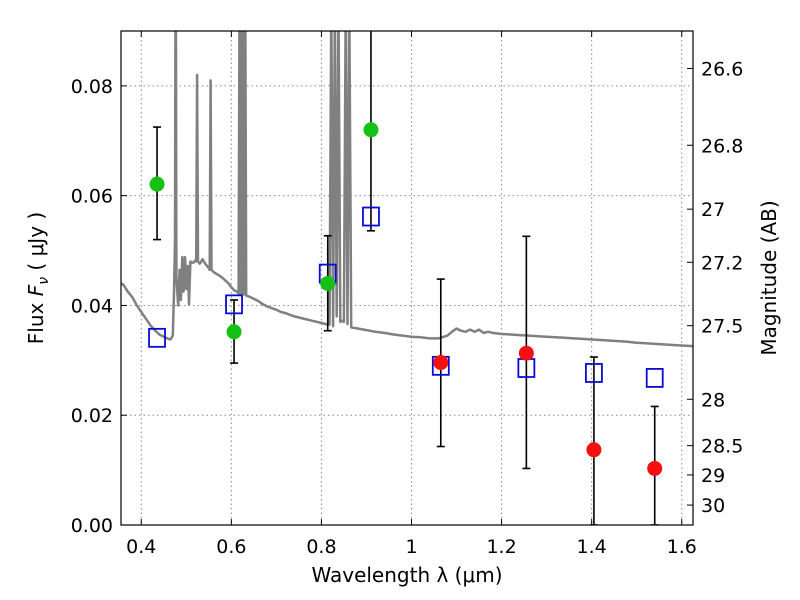  What do you see at coordinates (44, 281) in the screenshot?
I see `y-axis-label-subscript: ν` at bounding box center [44, 281].